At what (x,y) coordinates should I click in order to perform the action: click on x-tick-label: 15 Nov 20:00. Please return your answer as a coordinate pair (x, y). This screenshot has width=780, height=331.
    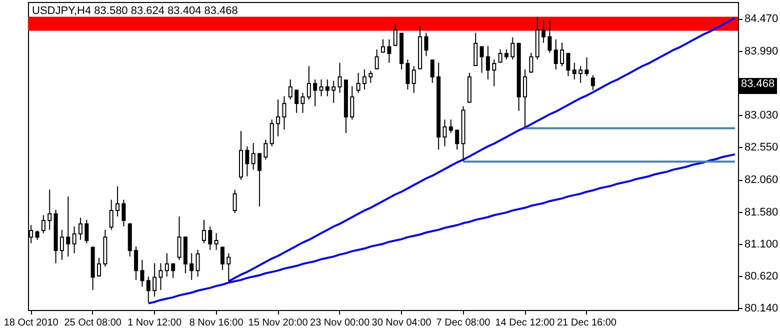
    Looking at the image, I should click on (278, 323).